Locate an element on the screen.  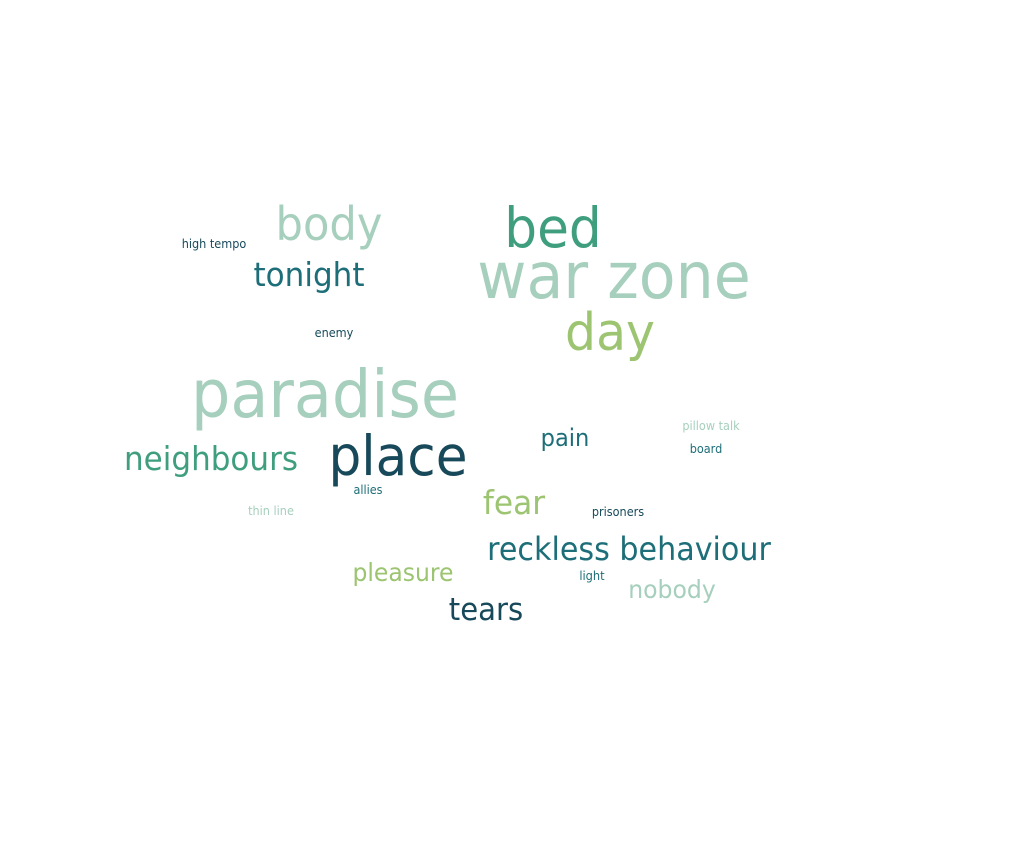
word-nobody: nobody is located at coordinates (672, 589).